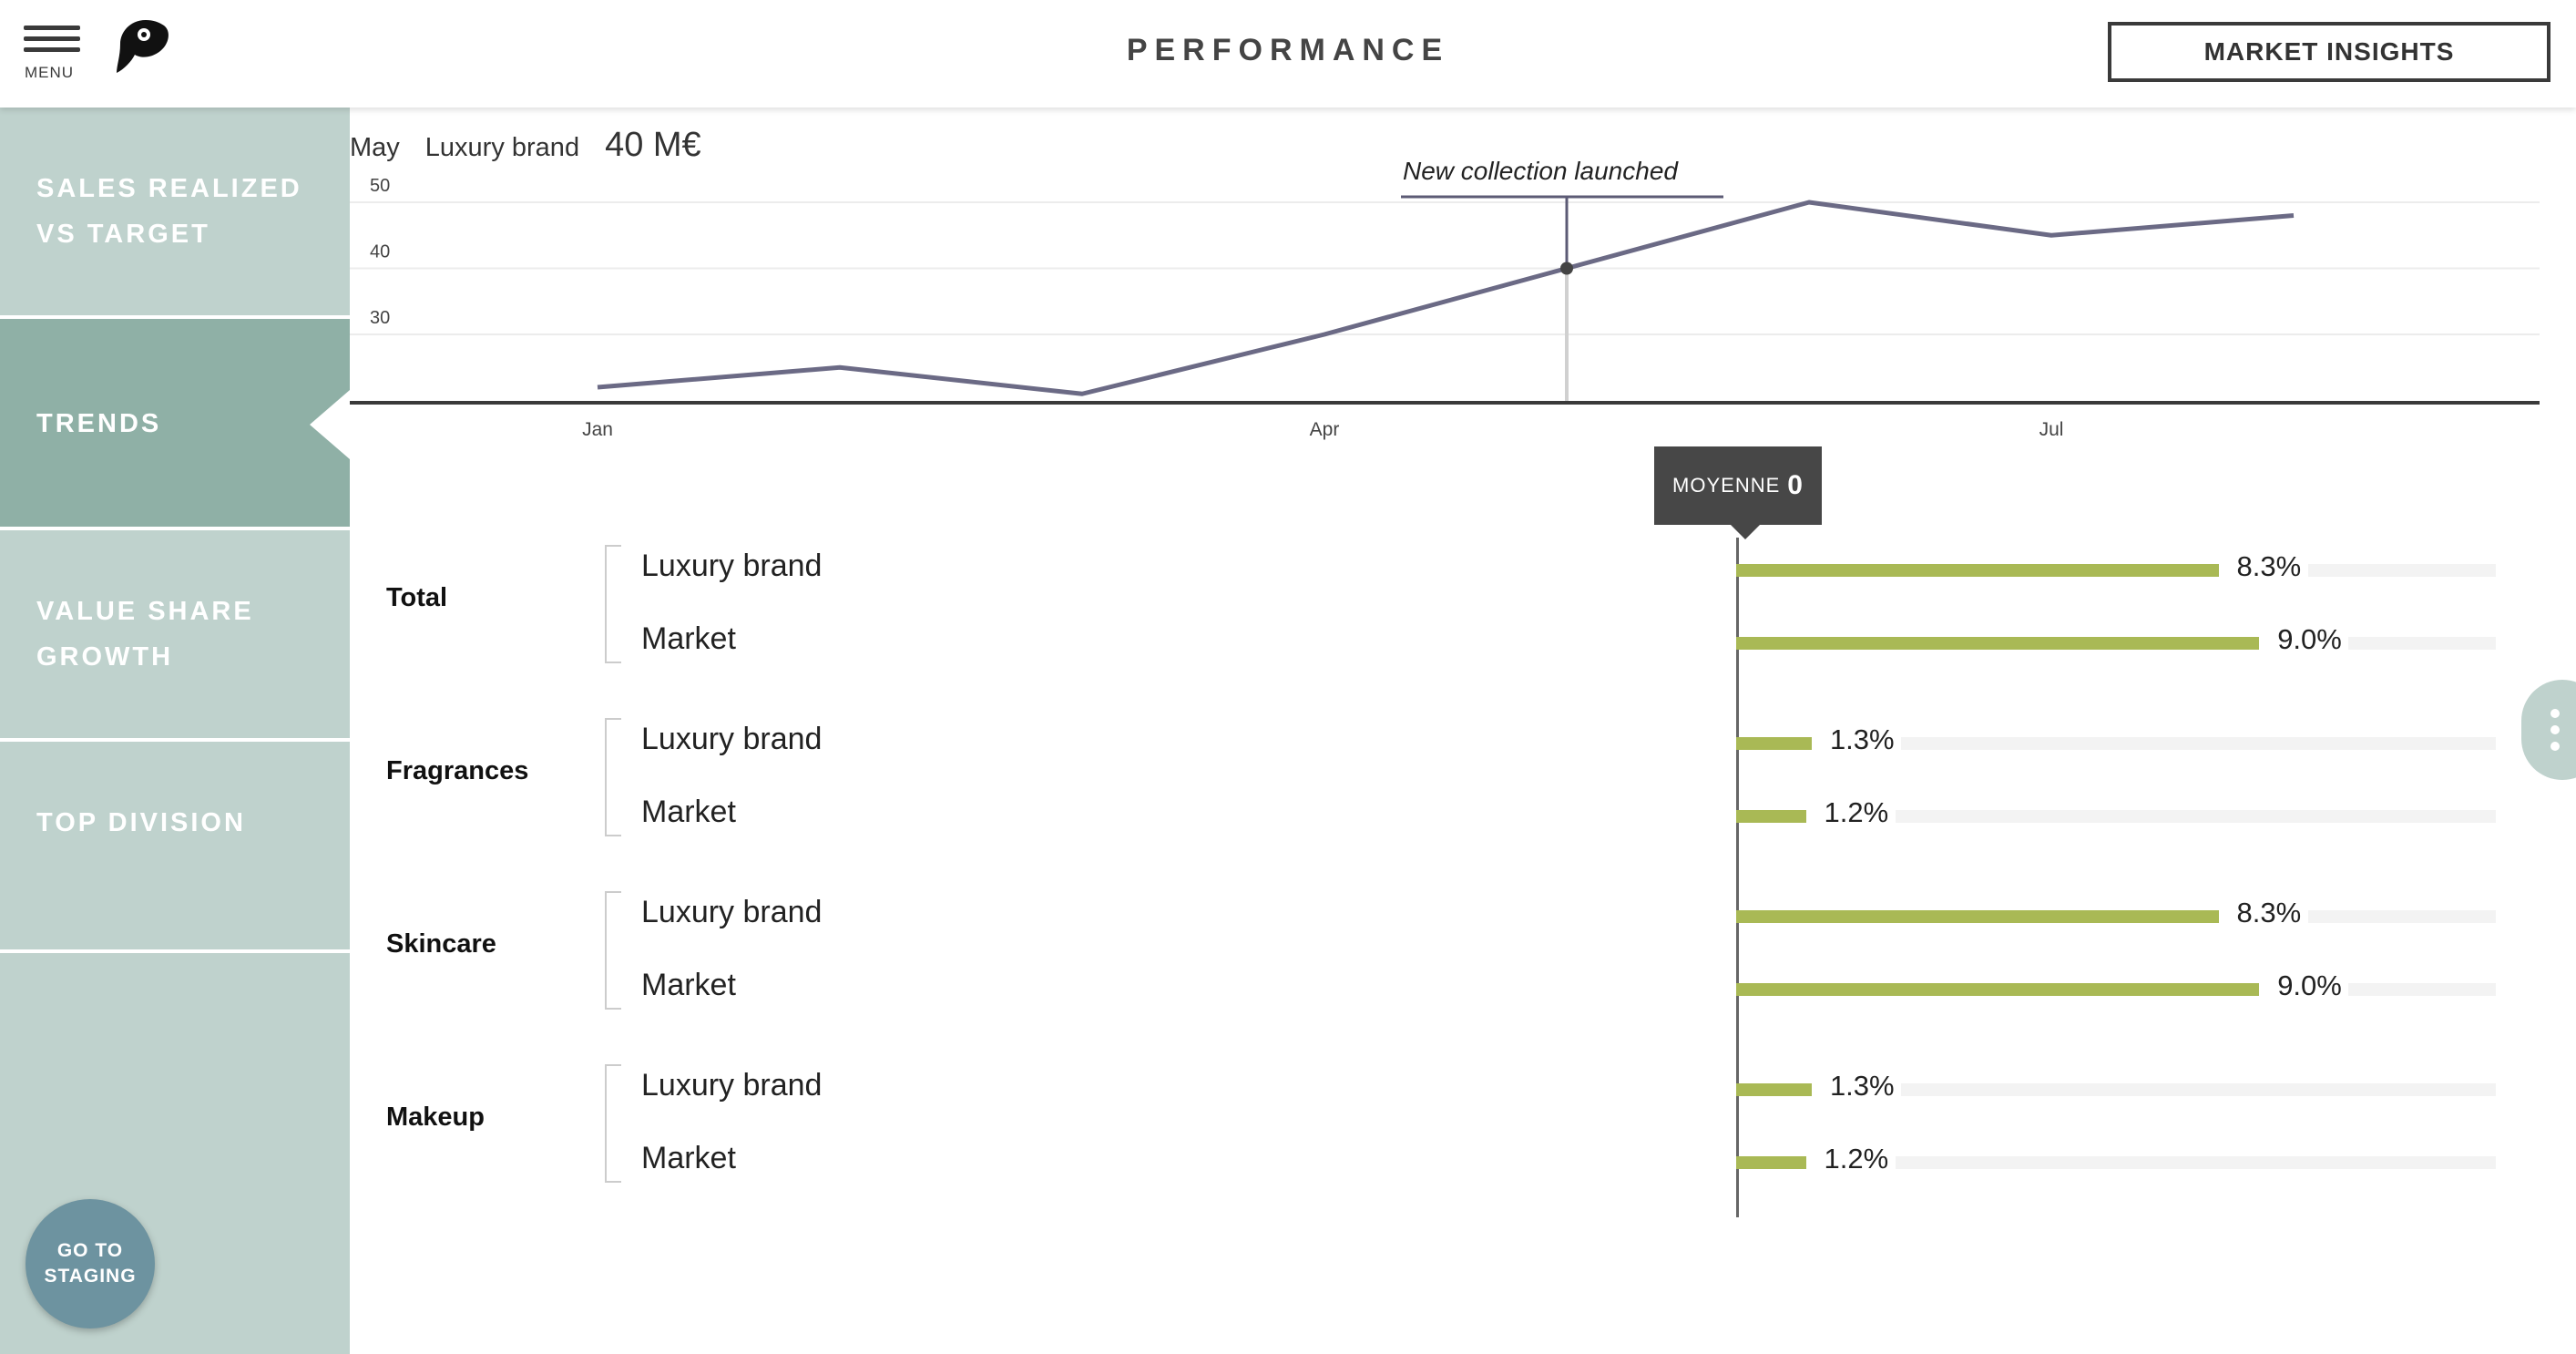 Image resolution: width=2576 pixels, height=1354 pixels. I want to click on x-tick-label: Jul, so click(2051, 429).